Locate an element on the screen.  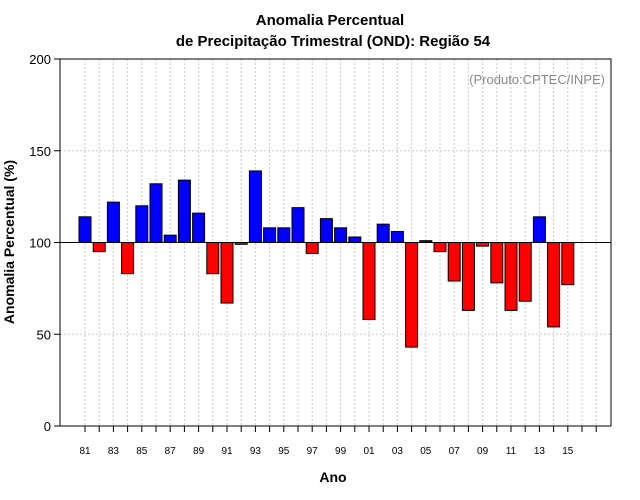
bar-2008 is located at coordinates (468, 276).